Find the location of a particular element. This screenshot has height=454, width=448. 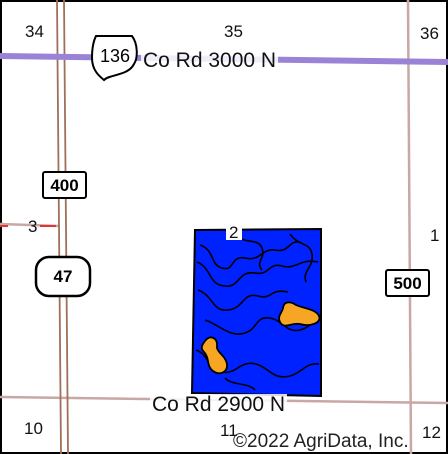

section-2-bg is located at coordinates (234, 231).